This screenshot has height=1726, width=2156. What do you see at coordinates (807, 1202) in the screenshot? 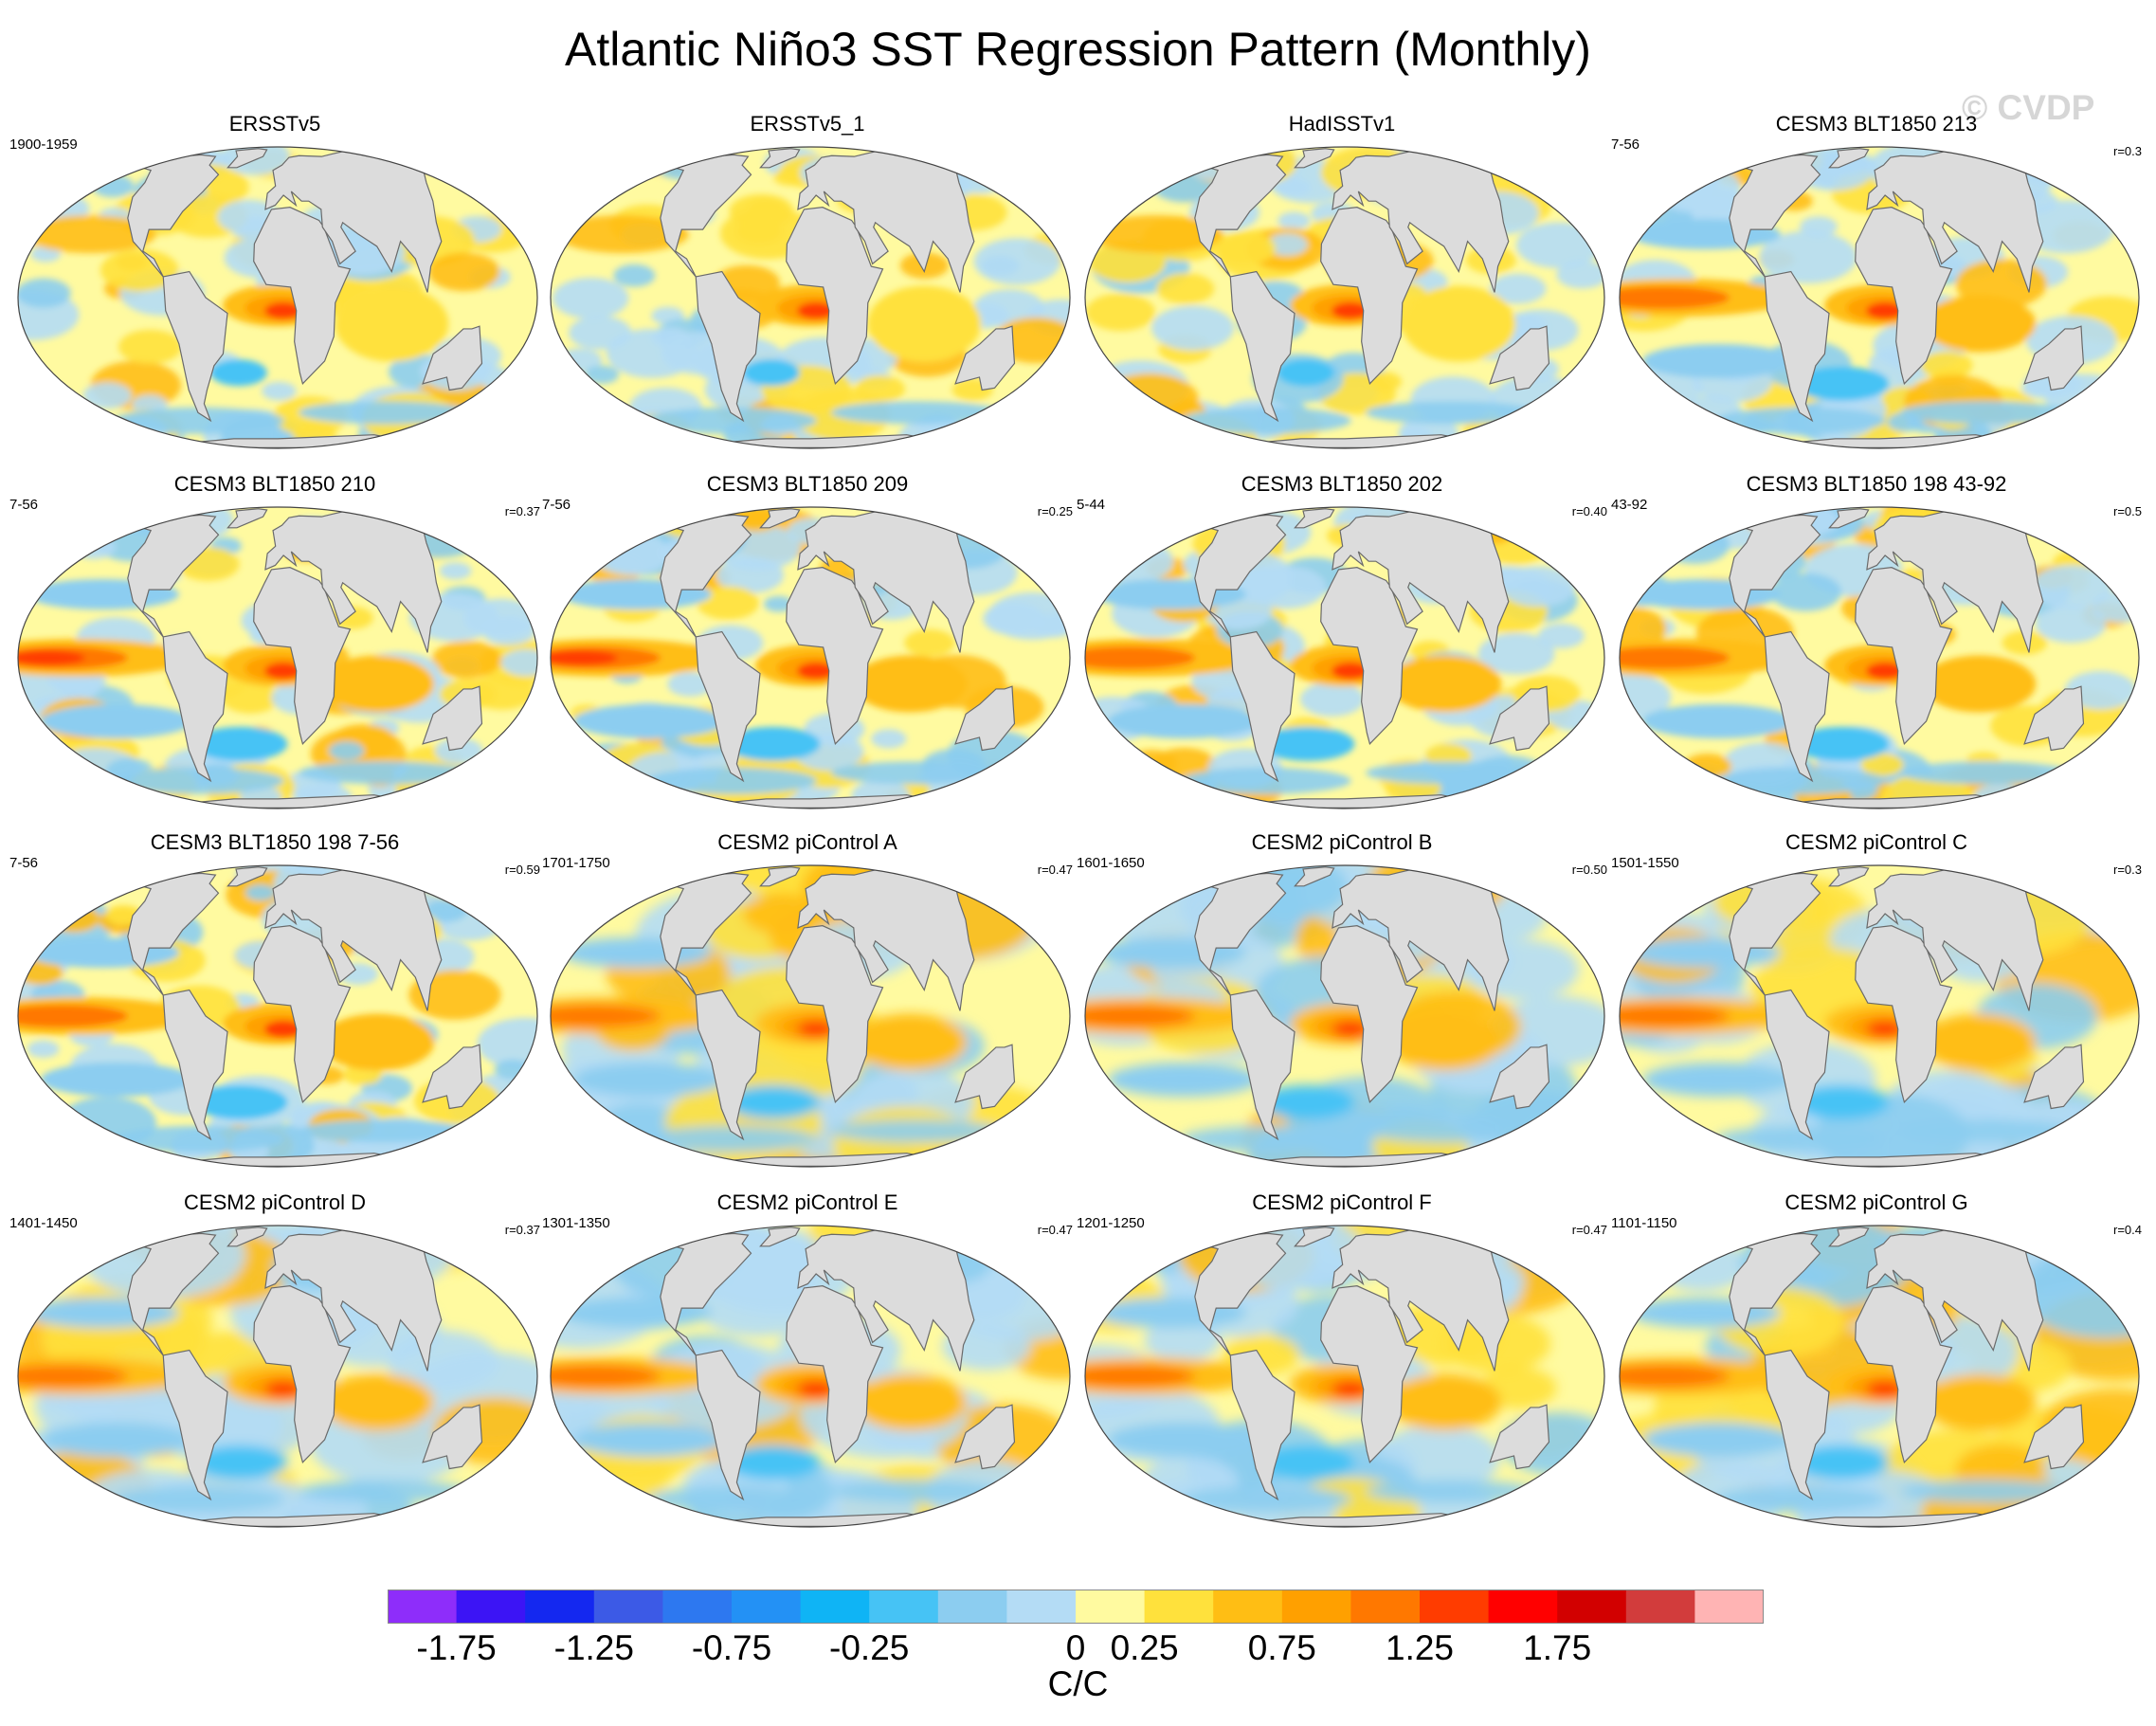
I see `panel-title: CESM2 piControl E` at bounding box center [807, 1202].